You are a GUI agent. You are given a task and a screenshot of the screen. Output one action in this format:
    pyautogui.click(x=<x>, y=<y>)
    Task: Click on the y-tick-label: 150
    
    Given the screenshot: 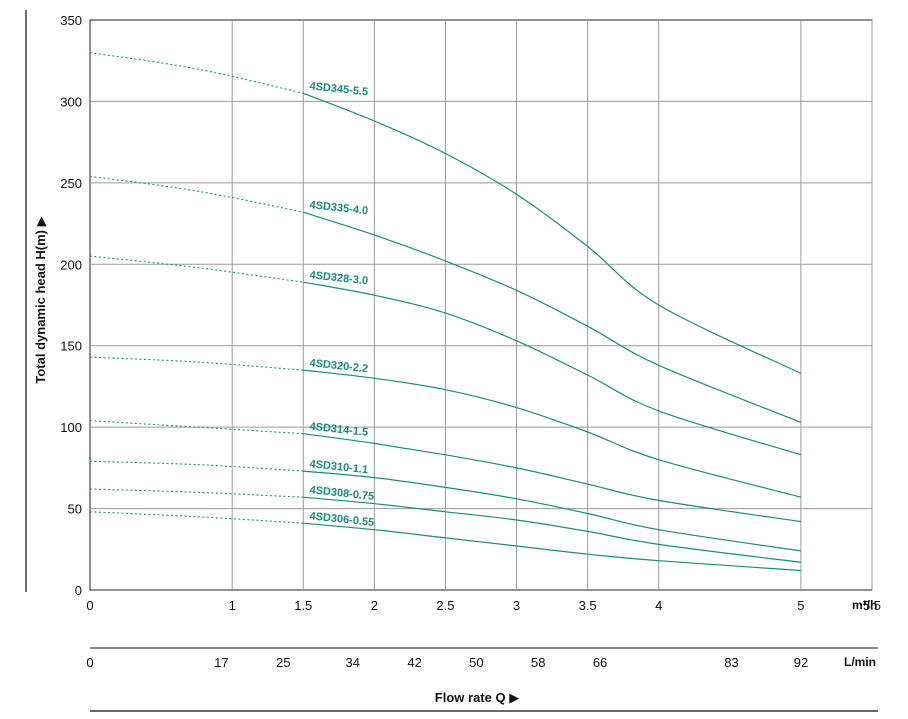 What is the action you would take?
    pyautogui.click(x=71, y=346)
    